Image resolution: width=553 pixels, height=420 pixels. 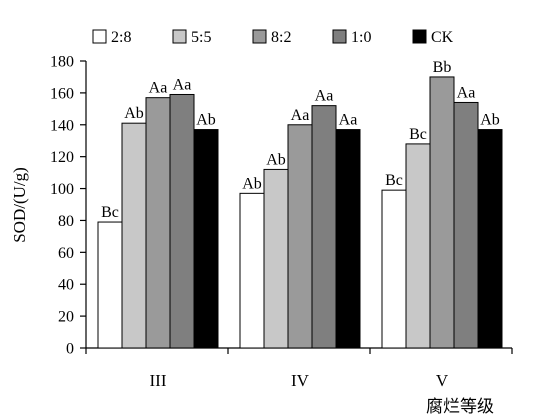 I want to click on legend: 2:8 5:5 8:2 1:0 CK, so click(x=273, y=37).